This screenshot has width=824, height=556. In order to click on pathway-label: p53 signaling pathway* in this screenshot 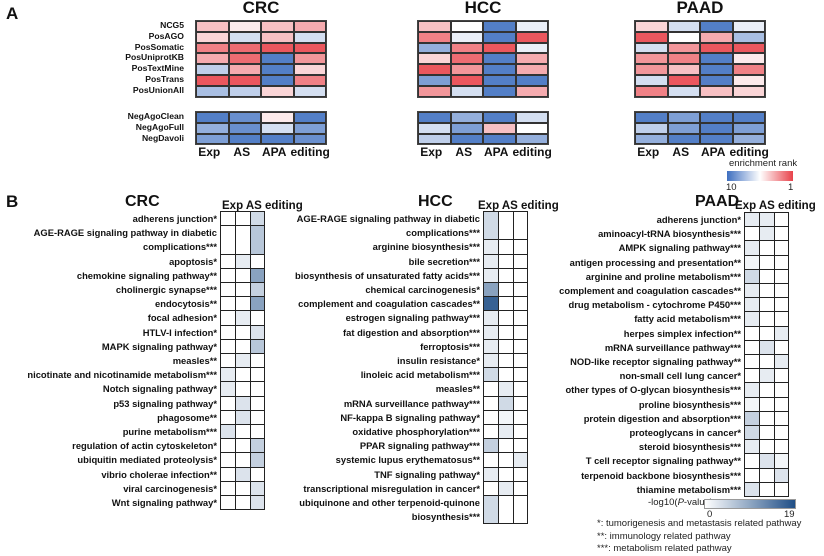, I will do `click(112, 404)`.